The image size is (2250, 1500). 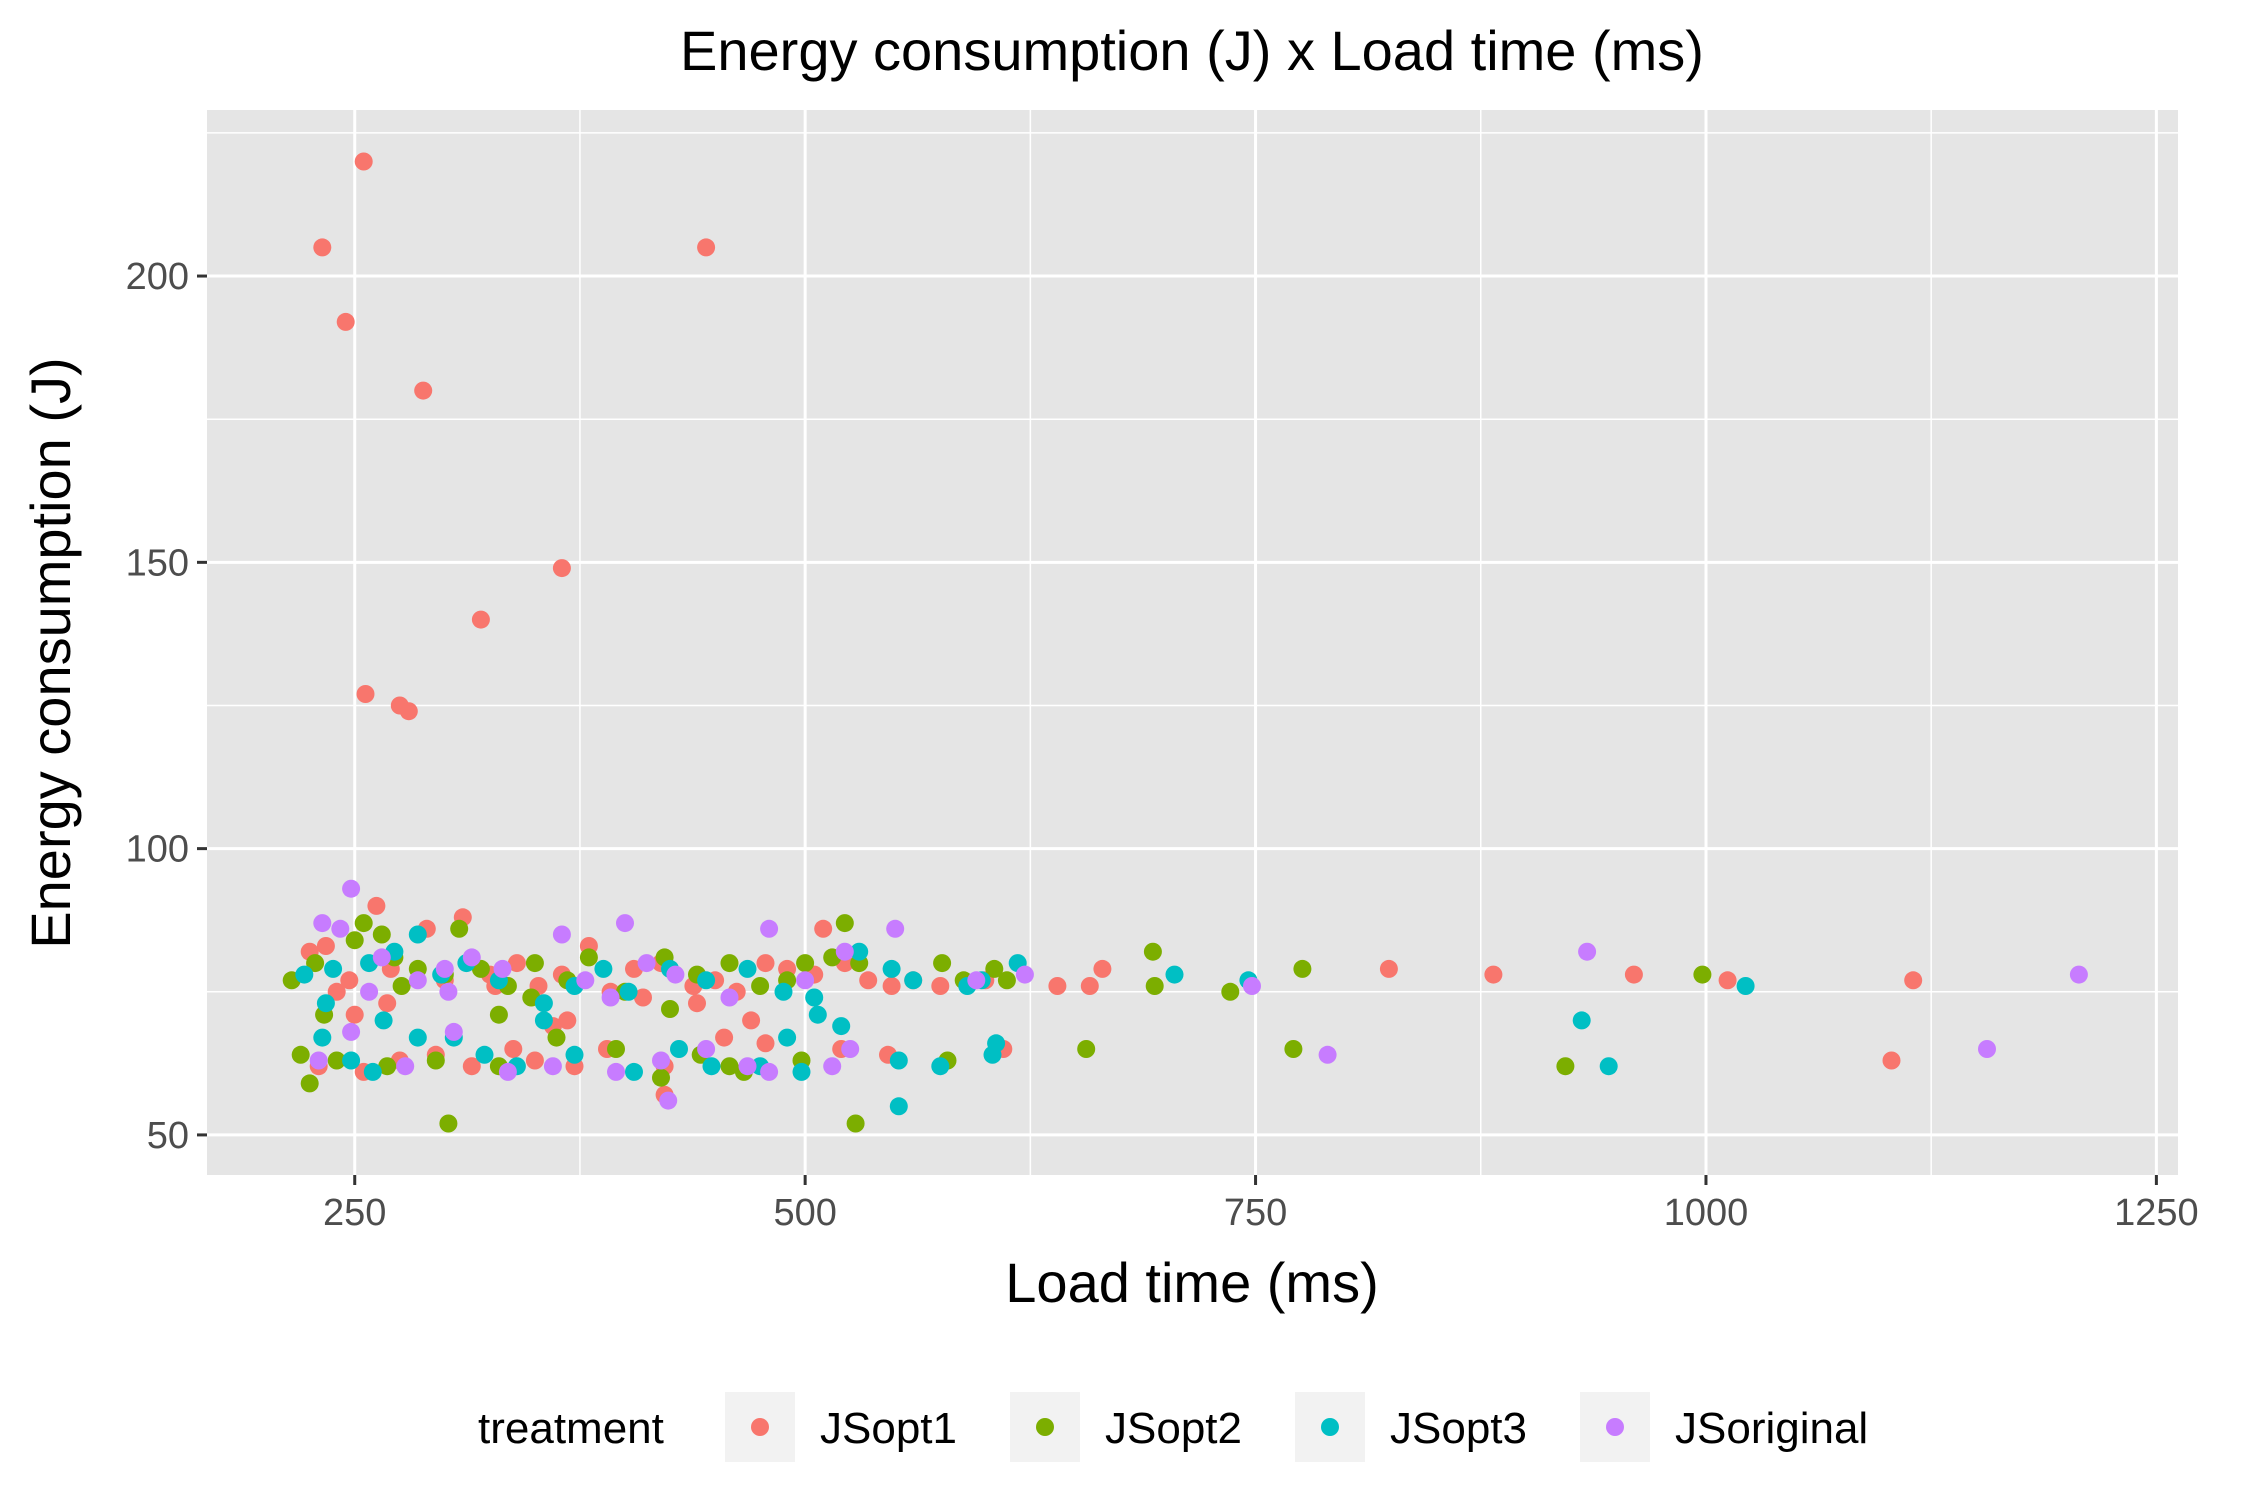 What do you see at coordinates (1198, 994) in the screenshot?
I see `series-jsoriginal` at bounding box center [1198, 994].